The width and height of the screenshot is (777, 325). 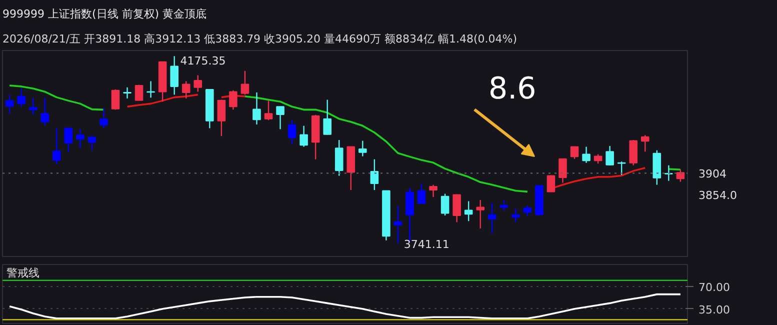 What do you see at coordinates (714, 309) in the screenshot?
I see `y-tick-label: 35.00` at bounding box center [714, 309].